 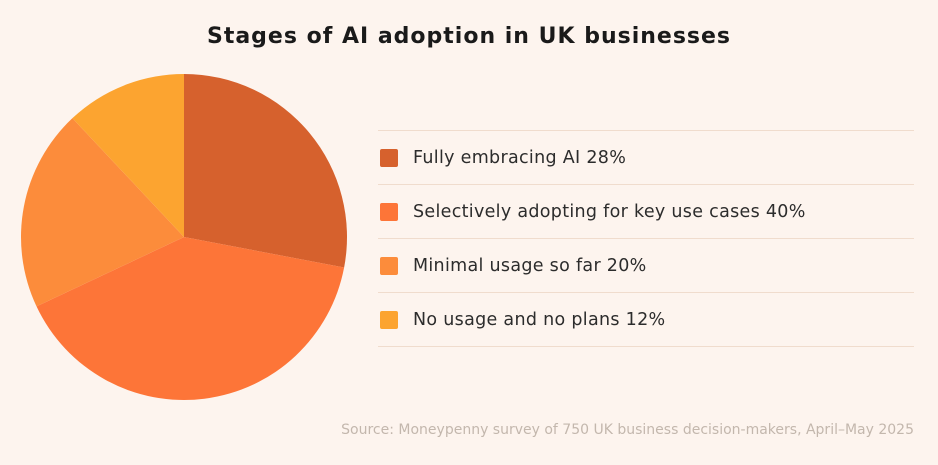 What do you see at coordinates (539, 319) in the screenshot?
I see `legend-label: No usage and no plans 12%` at bounding box center [539, 319].